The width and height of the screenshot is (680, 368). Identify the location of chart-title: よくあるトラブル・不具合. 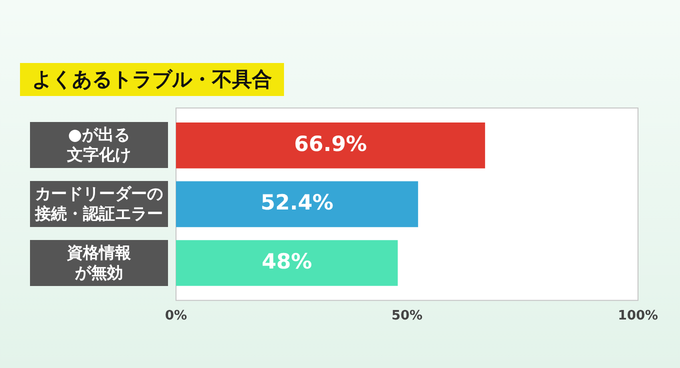
(152, 79).